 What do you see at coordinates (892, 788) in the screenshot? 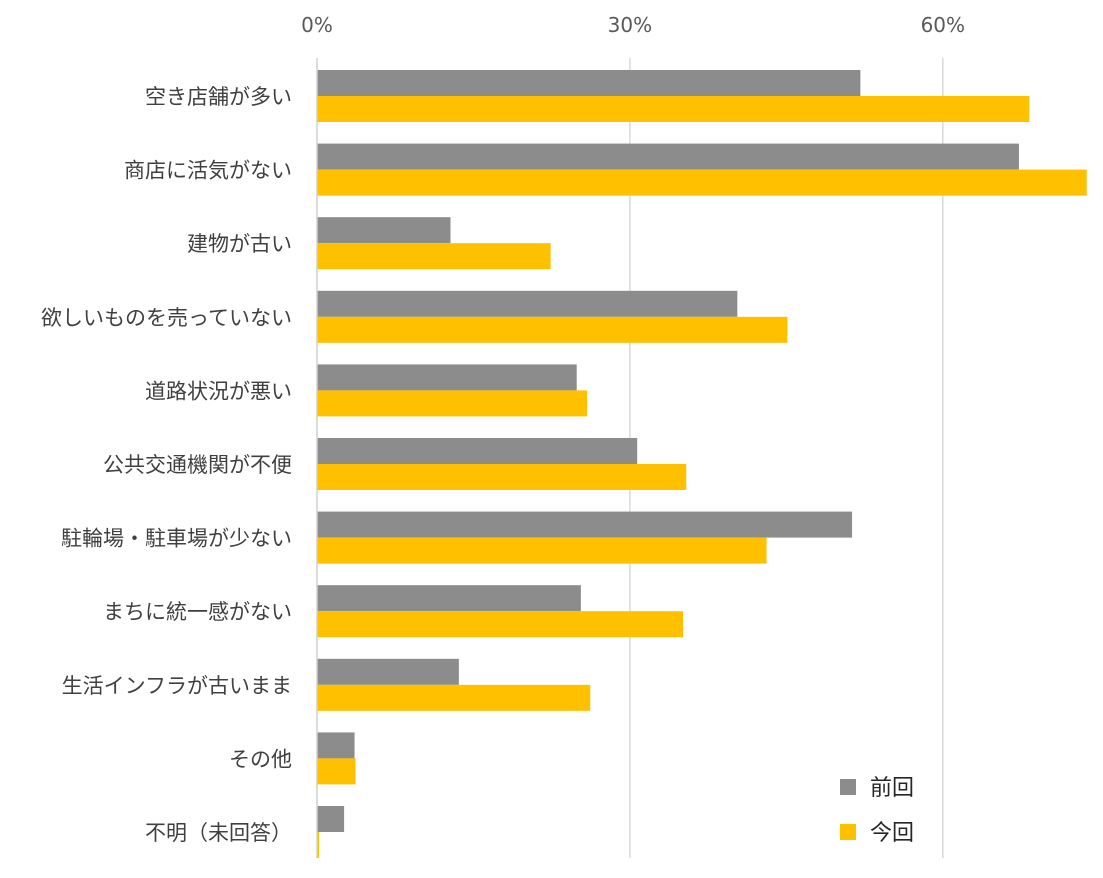
I see `legend-label-previous: 前回` at bounding box center [892, 788].